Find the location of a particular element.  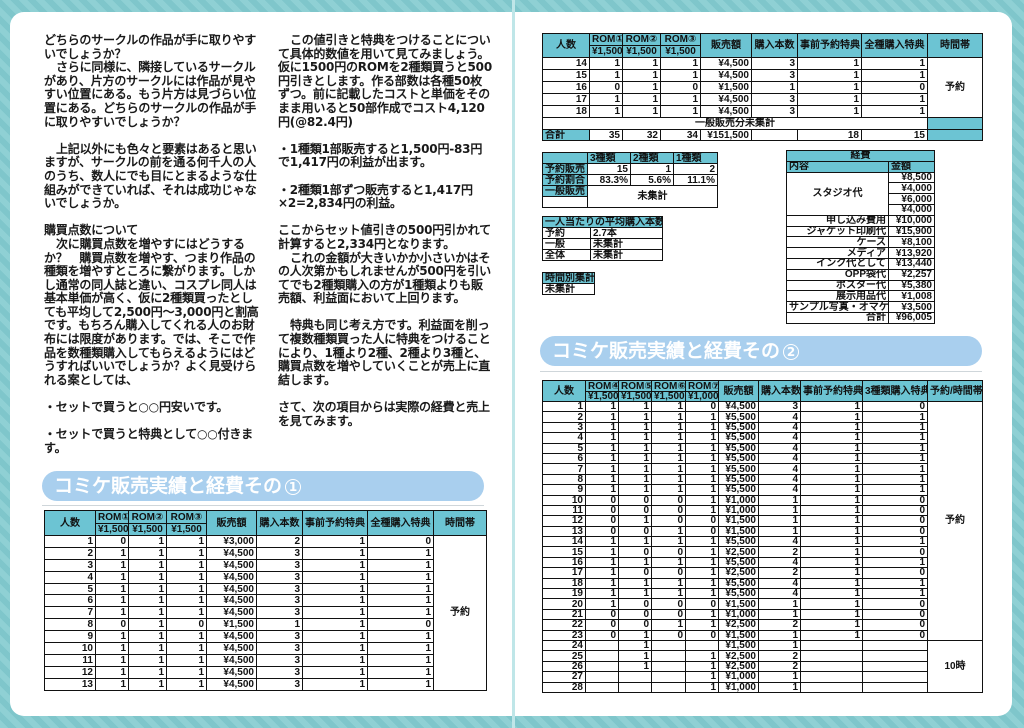

expense-item: ケース is located at coordinates (837, 242).